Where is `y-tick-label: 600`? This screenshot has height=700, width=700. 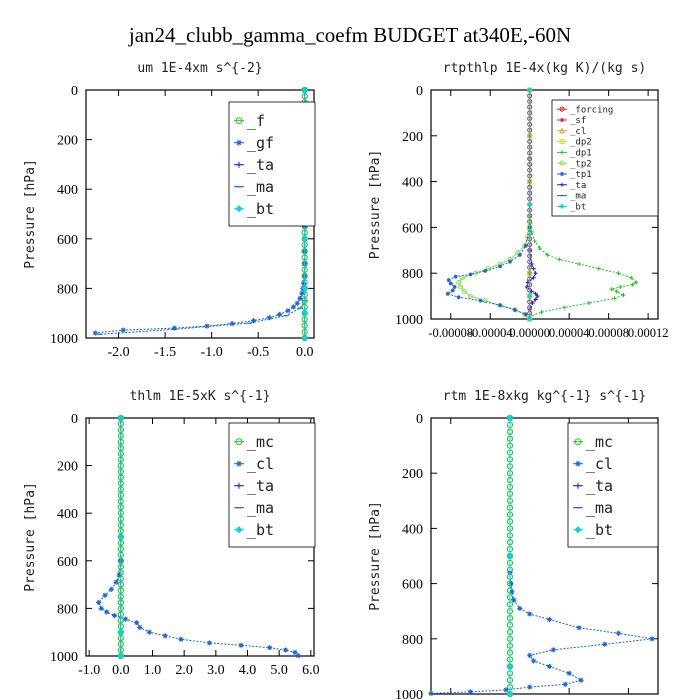
y-tick-label: 600 is located at coordinates (412, 585).